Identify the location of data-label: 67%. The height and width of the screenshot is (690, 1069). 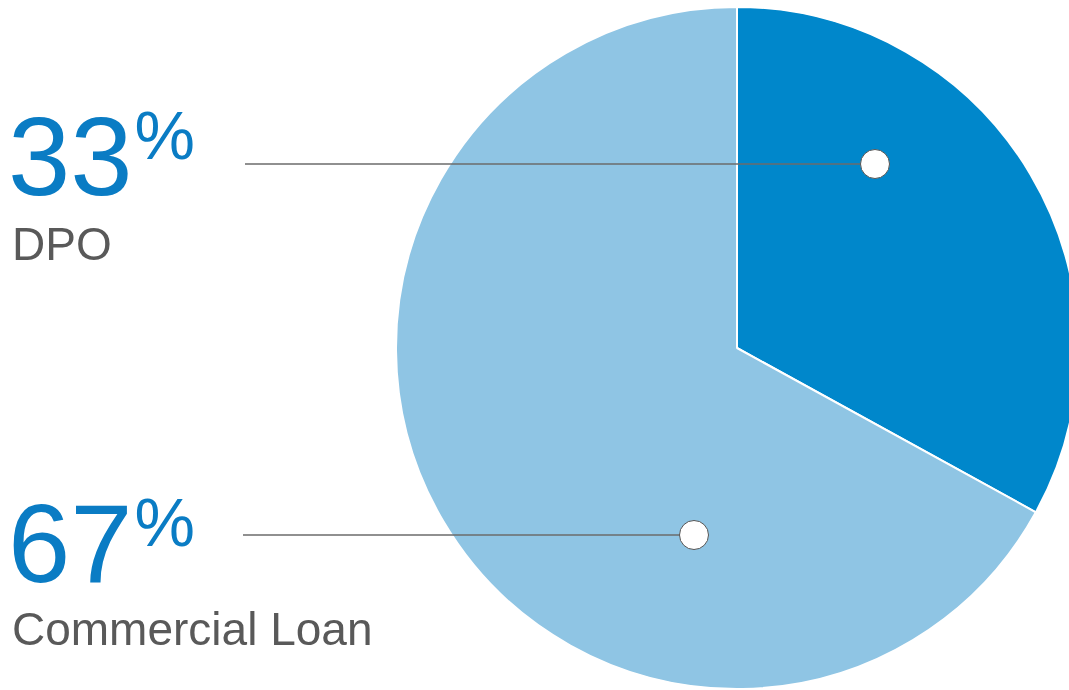
(102, 543).